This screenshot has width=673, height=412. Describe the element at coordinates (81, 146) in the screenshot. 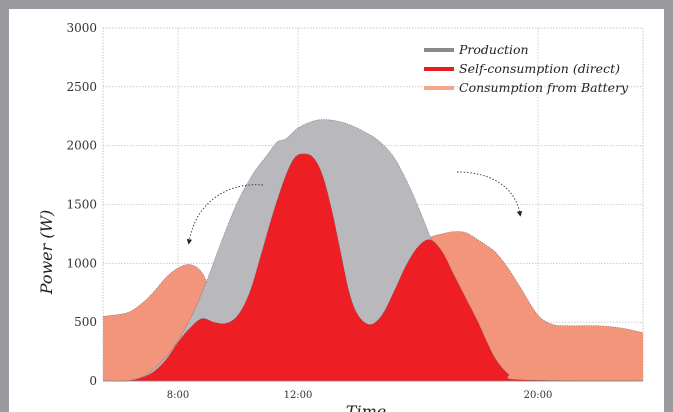

I see `y-tick-label: 2000` at that location.